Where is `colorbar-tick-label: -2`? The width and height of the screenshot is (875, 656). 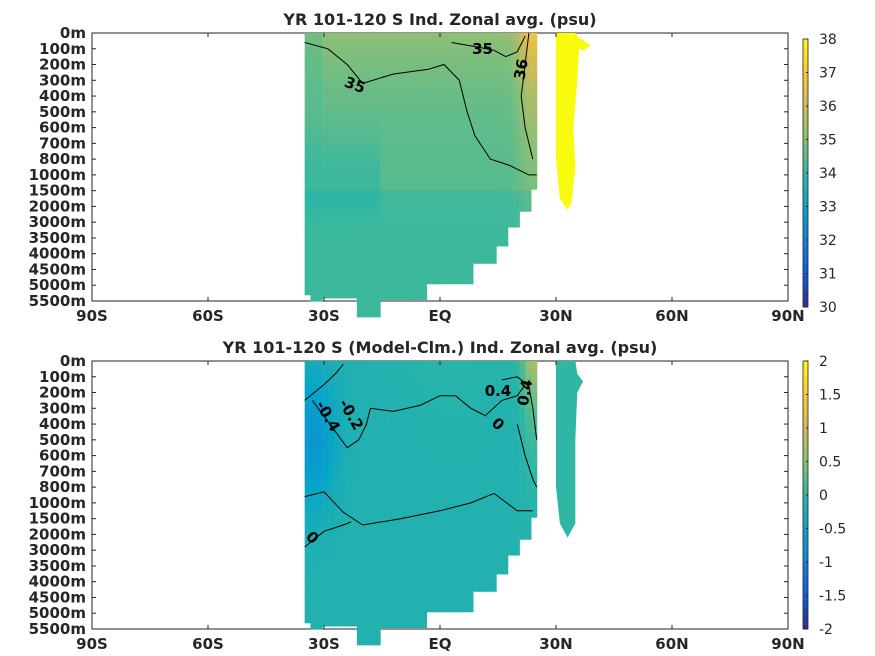
colorbar-tick-label: -2 is located at coordinates (826, 630).